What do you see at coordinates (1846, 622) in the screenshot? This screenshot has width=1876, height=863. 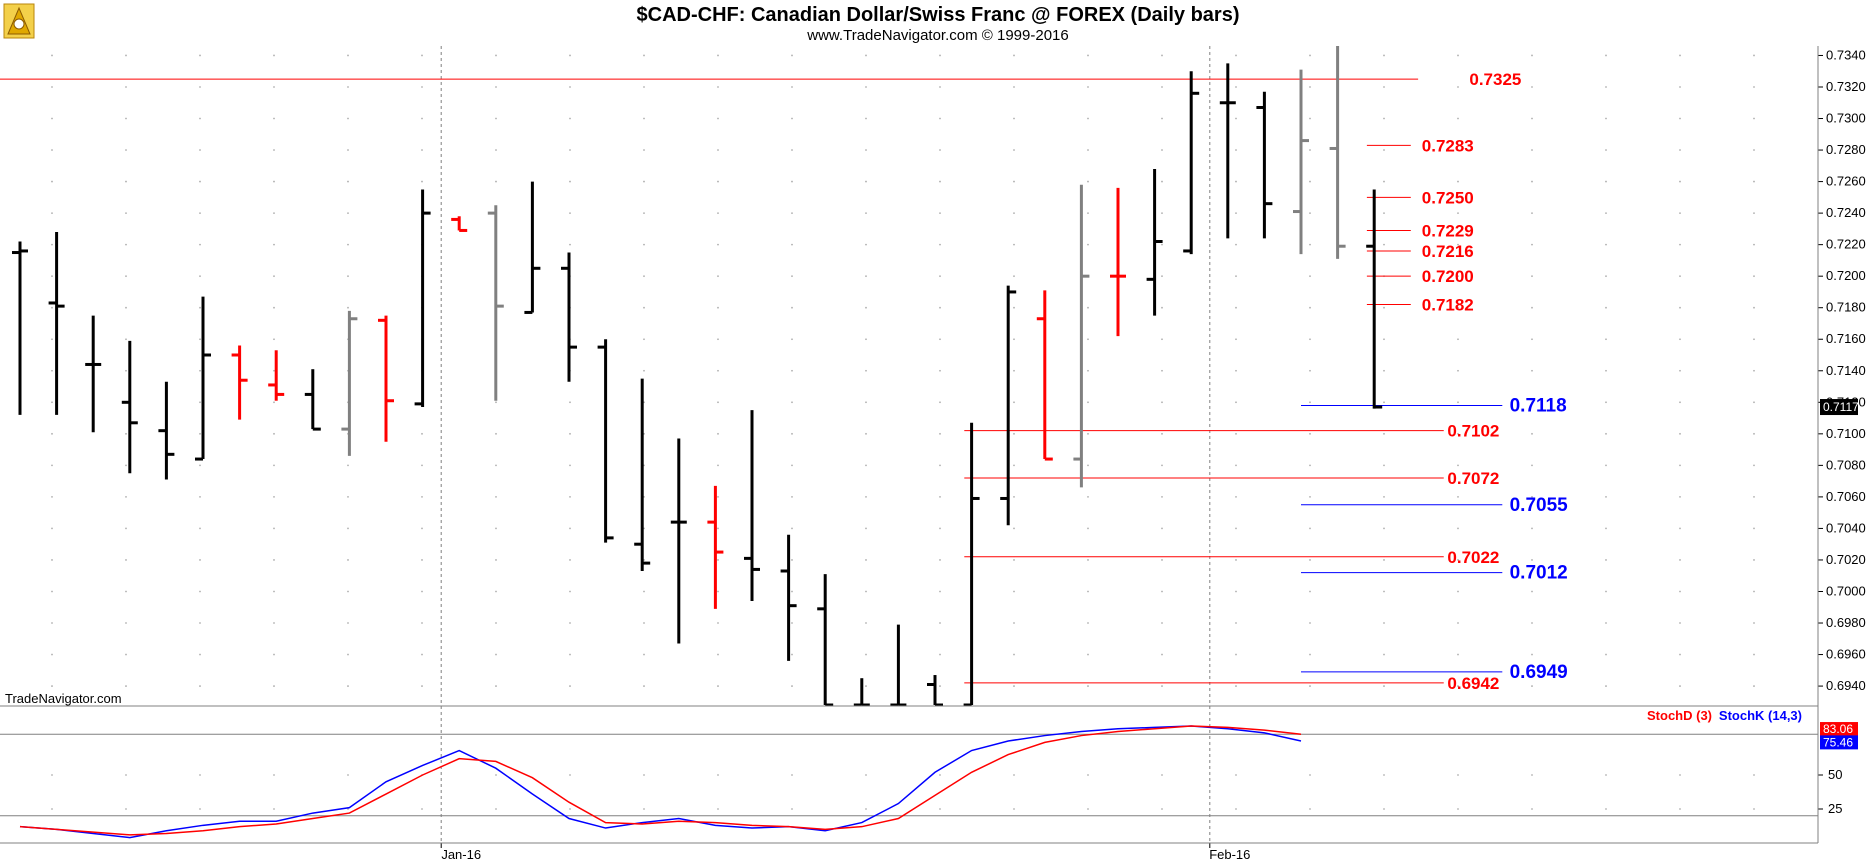 I see `y-tick-label: 0.6980` at bounding box center [1846, 622].